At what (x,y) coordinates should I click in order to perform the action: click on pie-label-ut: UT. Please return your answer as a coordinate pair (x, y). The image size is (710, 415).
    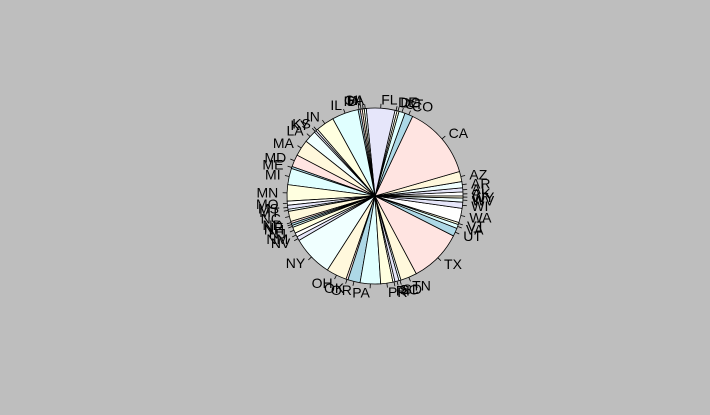
    Looking at the image, I should click on (472, 236).